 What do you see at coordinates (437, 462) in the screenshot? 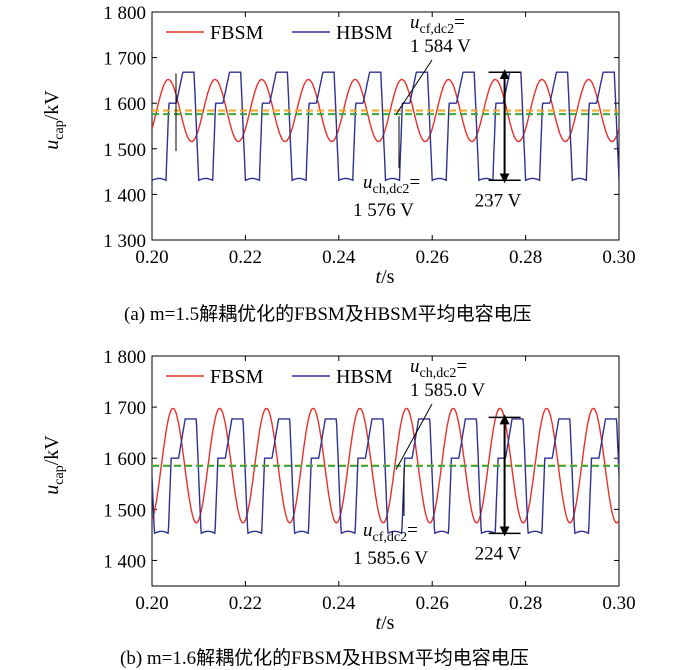
I see `annotations: 224 V uch,dc2=1 585.0 V ucf,dc2= 1 585.6 V` at bounding box center [437, 462].